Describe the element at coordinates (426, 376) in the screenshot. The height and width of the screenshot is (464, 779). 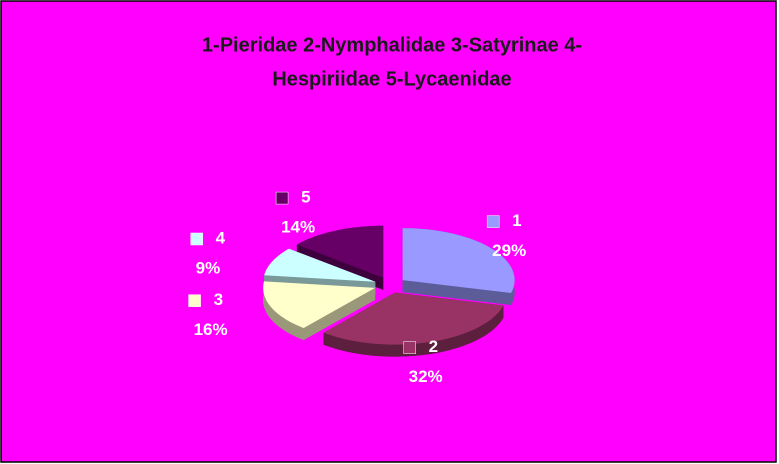
I see `value-label: 32%` at that location.